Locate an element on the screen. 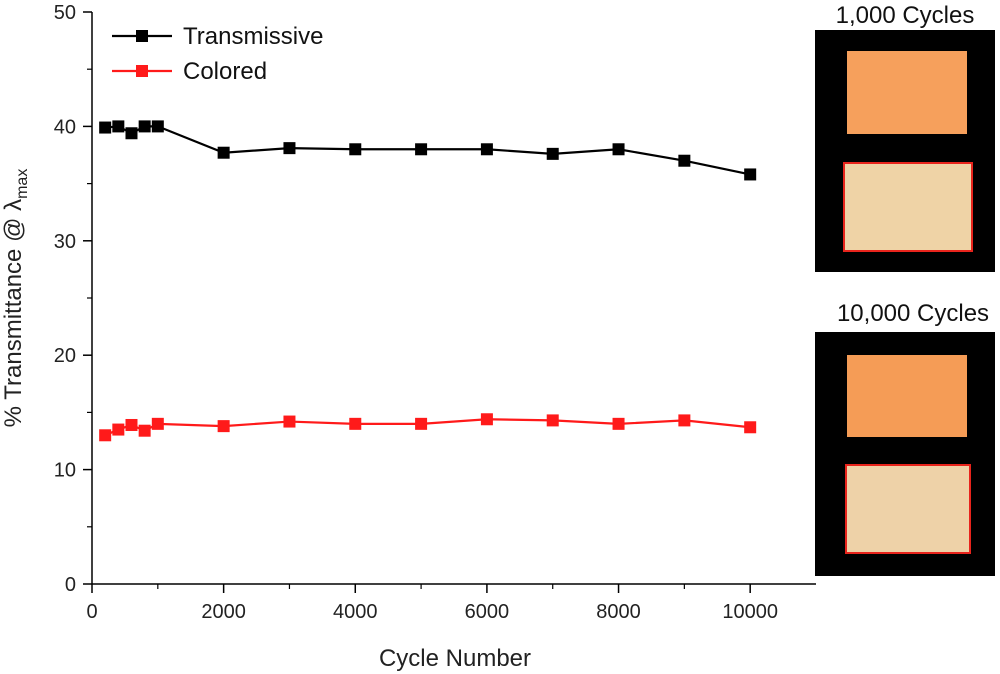  series-colored is located at coordinates (428, 427).